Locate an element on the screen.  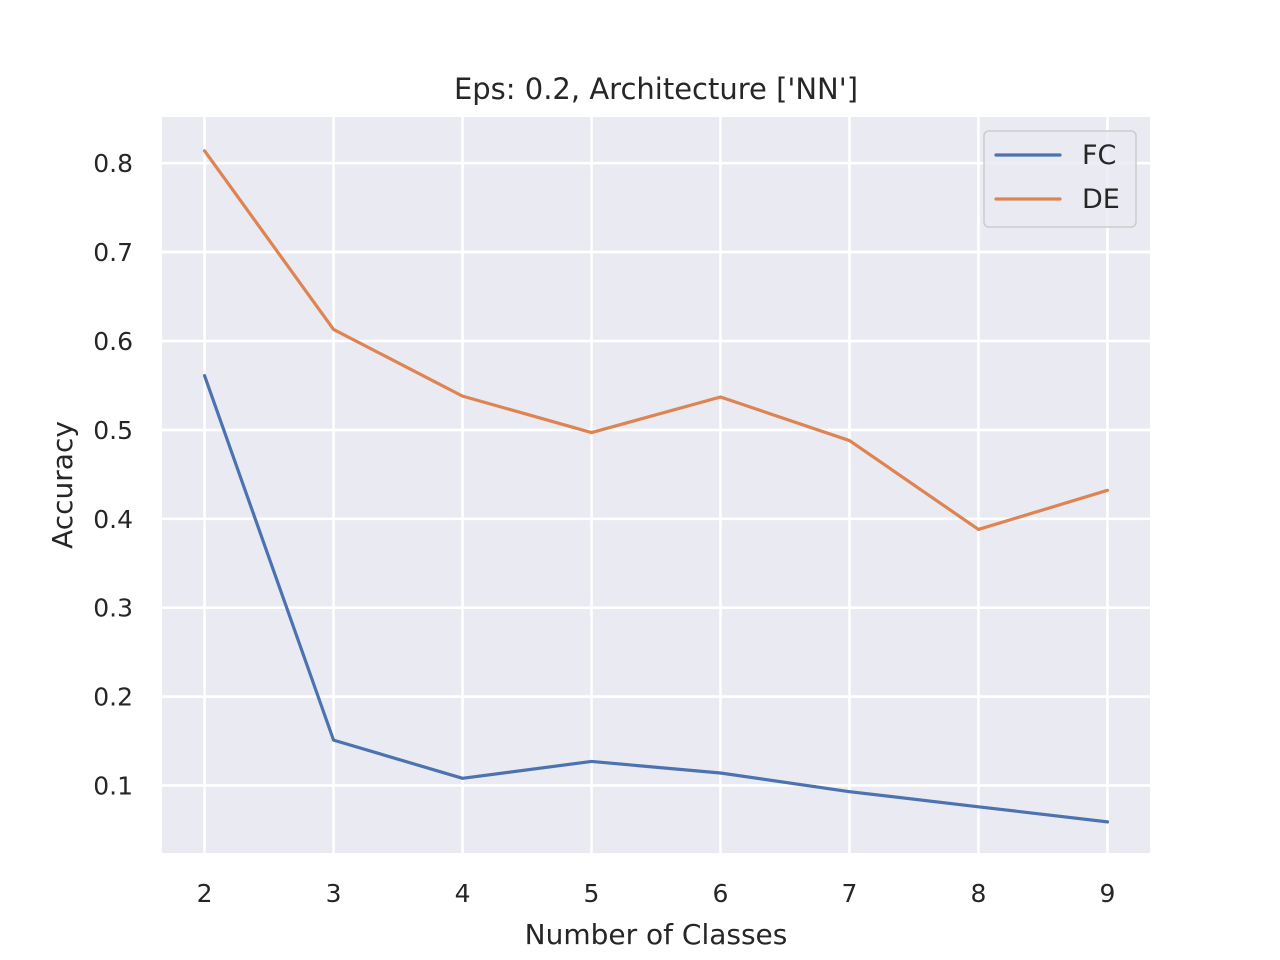
y-tick-label: 0.2 is located at coordinates (113, 697).